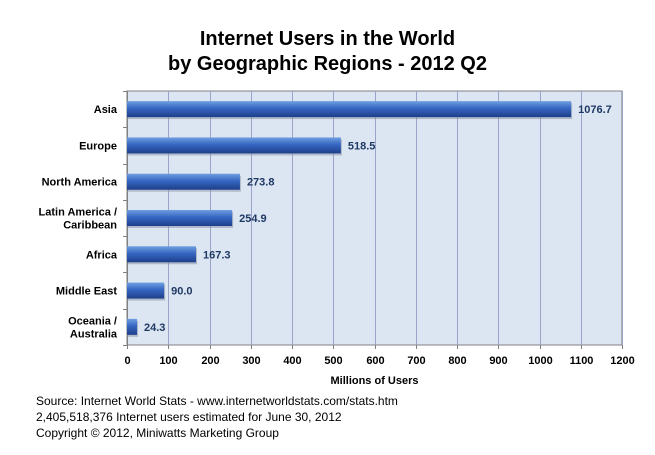 The width and height of the screenshot is (655, 455). I want to click on category-label: Middle East, so click(86, 292).